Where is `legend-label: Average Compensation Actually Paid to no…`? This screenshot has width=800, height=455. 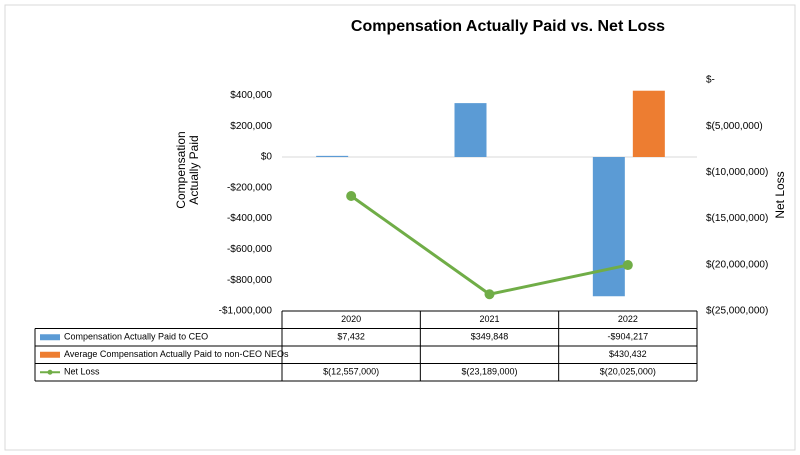
legend-label: Average Compensation Actually Paid to no… is located at coordinates (176, 354).